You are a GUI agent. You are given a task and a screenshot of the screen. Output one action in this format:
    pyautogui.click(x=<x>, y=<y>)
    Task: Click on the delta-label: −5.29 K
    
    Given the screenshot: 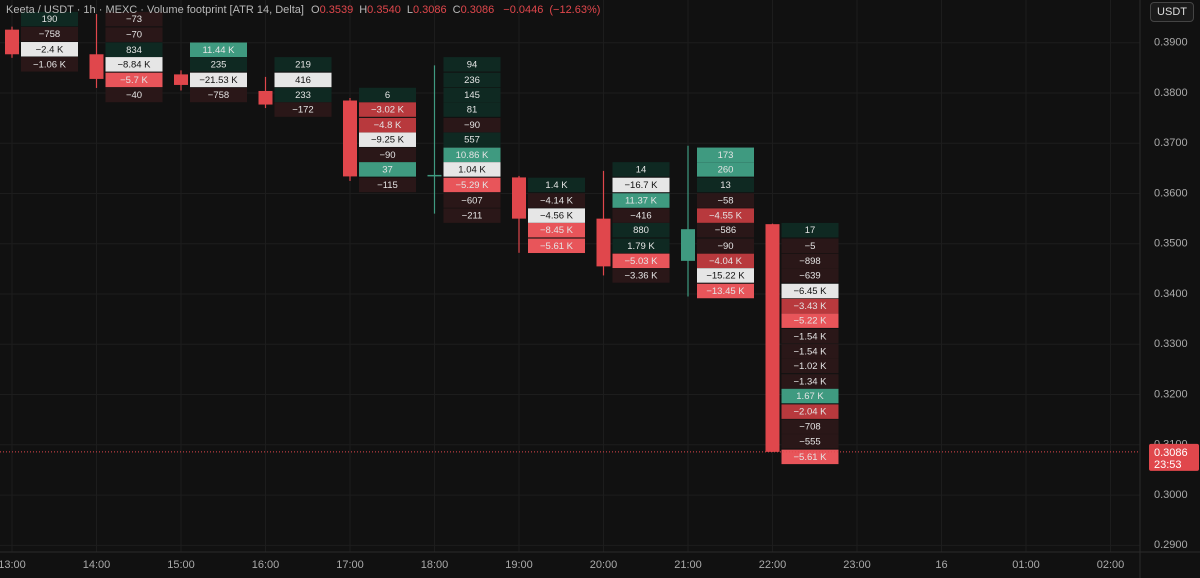 What is the action you would take?
    pyautogui.click(x=472, y=185)
    